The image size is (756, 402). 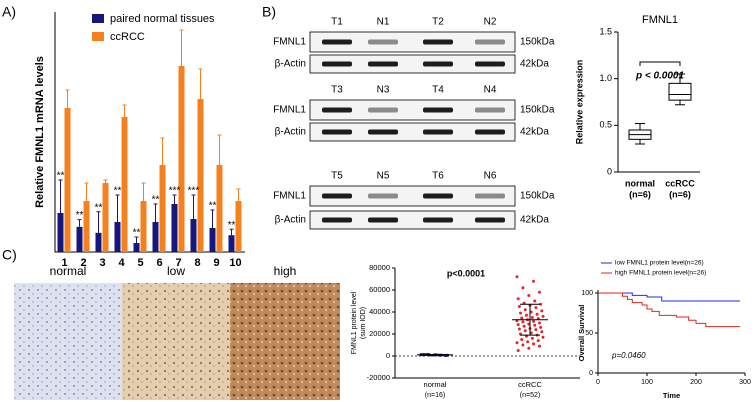 I want to click on lane-label: N3, so click(x=383, y=90).